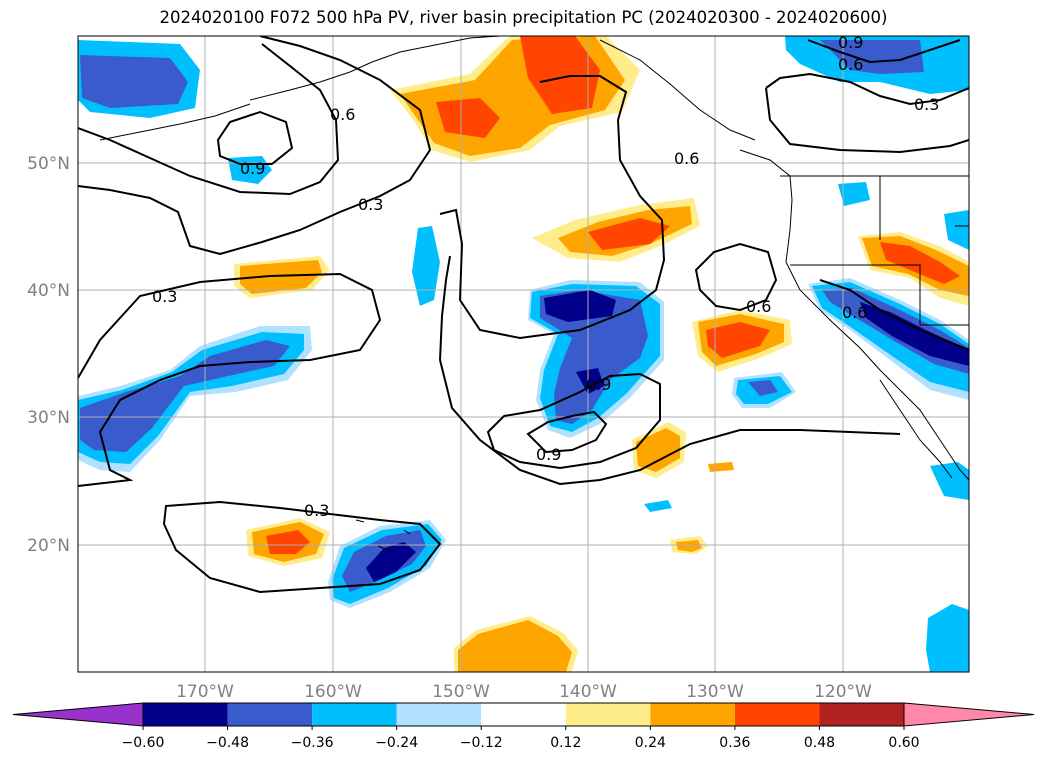  What do you see at coordinates (185, 396) in the screenshot?
I see `neg-region-band-mid` at bounding box center [185, 396].